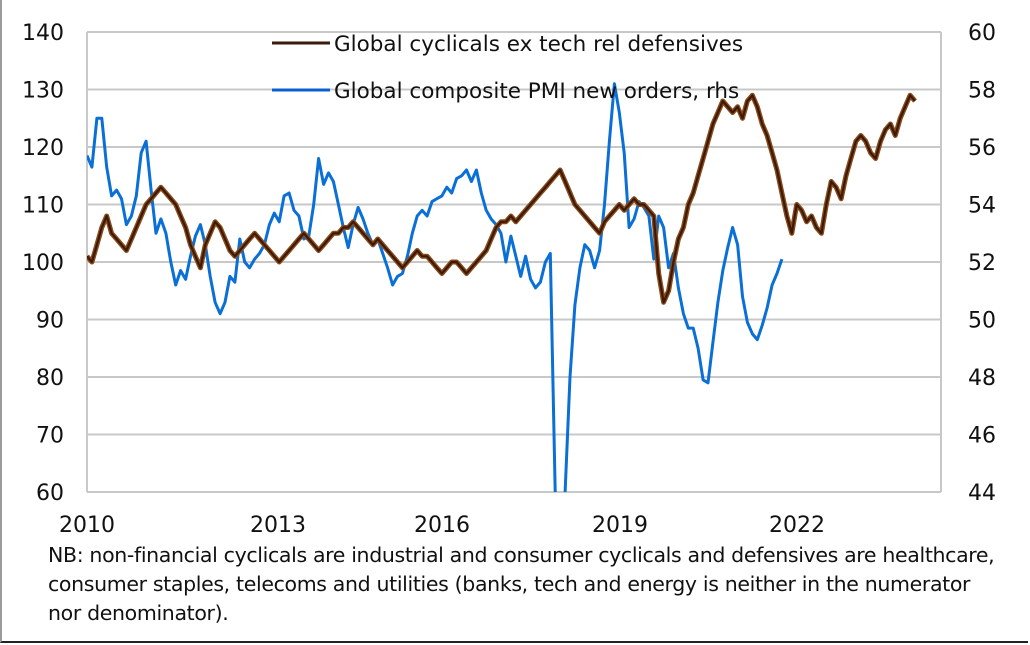 Image resolution: width=1030 pixels, height=645 pixels. I want to click on y-tick-label: 130, so click(43, 91).